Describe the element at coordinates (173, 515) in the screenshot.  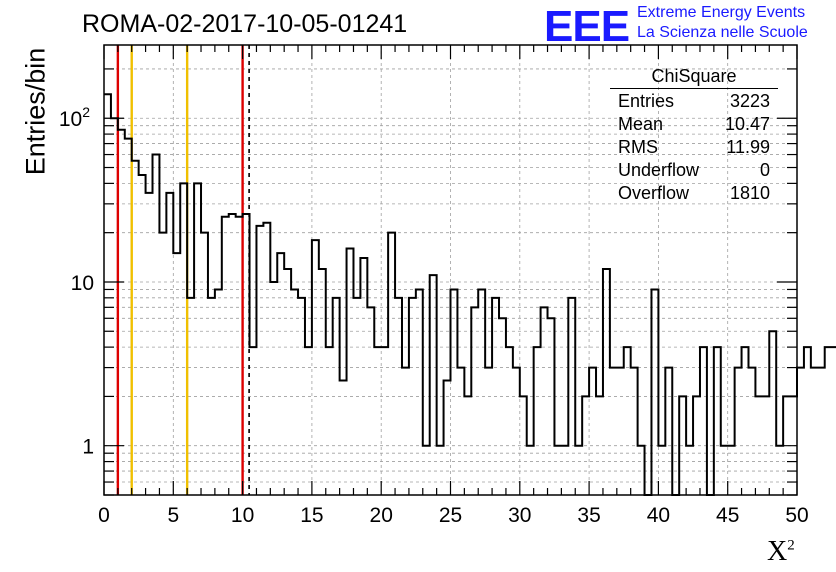
I see `x-tick-label: 5` at that location.